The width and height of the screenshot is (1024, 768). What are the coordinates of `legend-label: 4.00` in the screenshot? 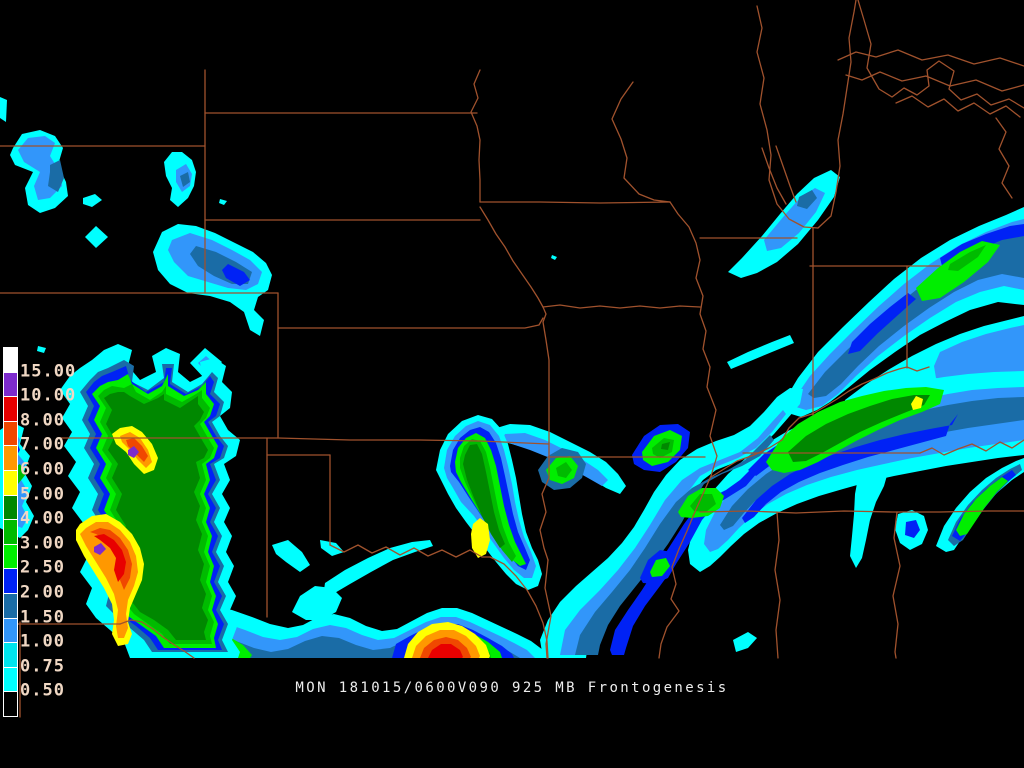 It's located at (42, 518).